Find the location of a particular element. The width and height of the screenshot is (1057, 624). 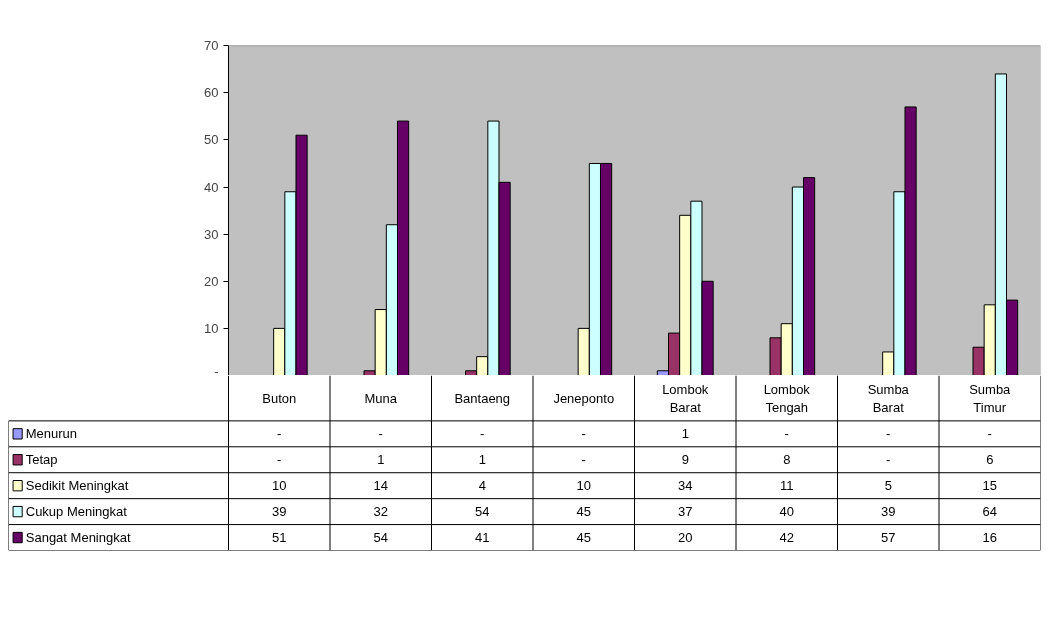

data-label: 32 is located at coordinates (380, 512).